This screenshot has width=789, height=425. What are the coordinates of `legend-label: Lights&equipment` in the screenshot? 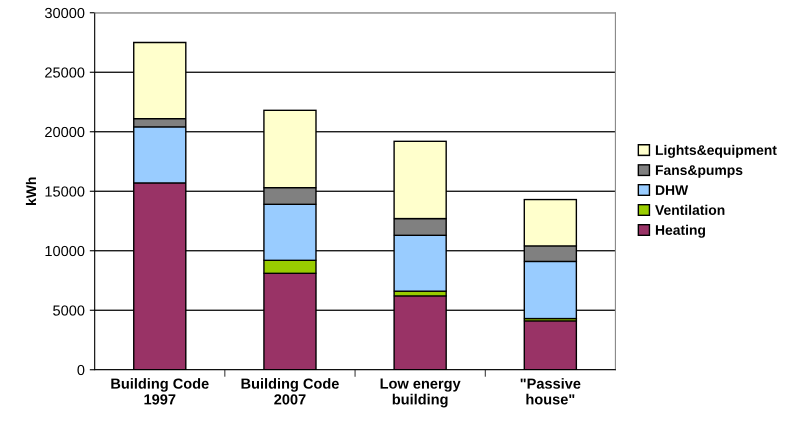 It's located at (716, 151).